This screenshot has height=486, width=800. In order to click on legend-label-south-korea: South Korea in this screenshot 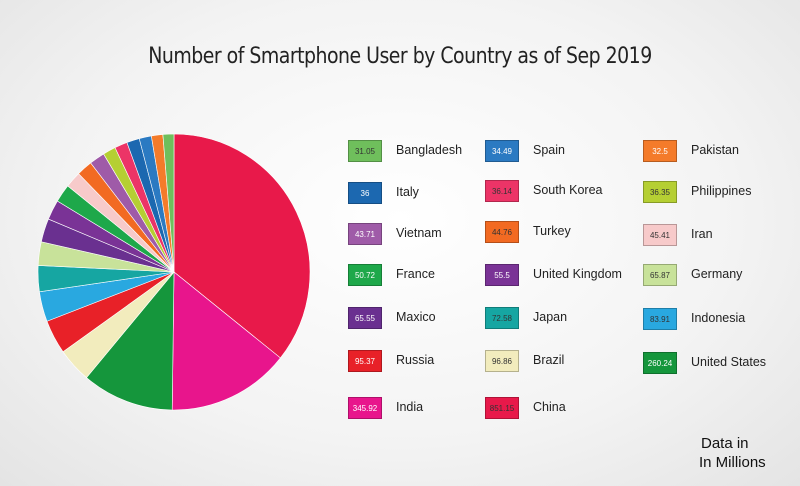, I will do `click(568, 190)`.